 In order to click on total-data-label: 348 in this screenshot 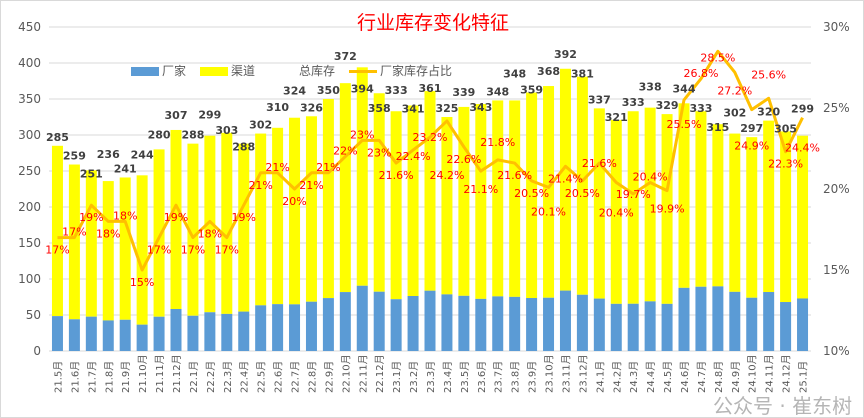, I will do `click(497, 91)`.